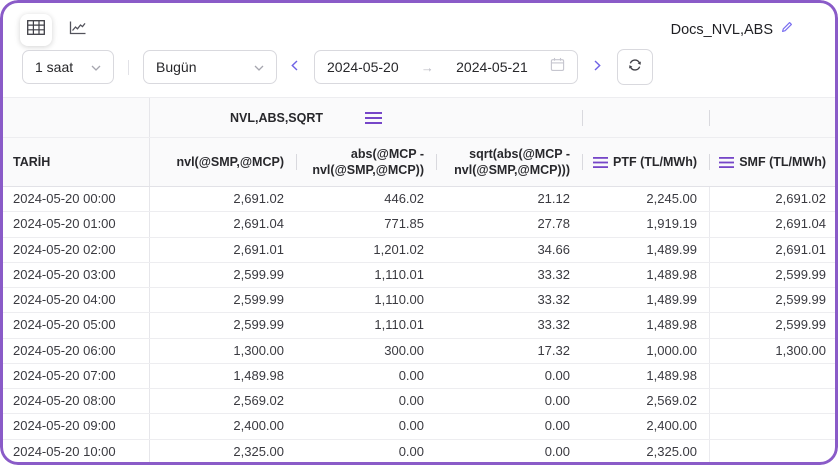  What do you see at coordinates (75, 300) in the screenshot?
I see `cell-tarih: 2024-05-20 04:00` at bounding box center [75, 300].